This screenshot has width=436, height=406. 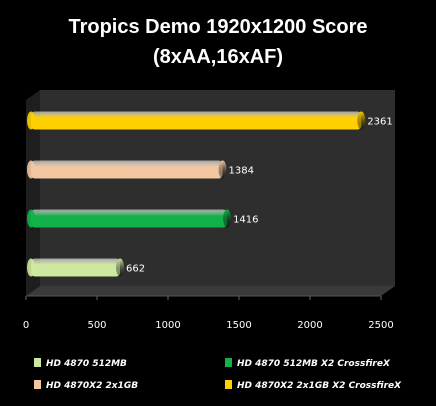 What do you see at coordinates (319, 386) in the screenshot?
I see `legend-label: HD 4870X2 2x1GB X2 CrossfireX` at bounding box center [319, 386].